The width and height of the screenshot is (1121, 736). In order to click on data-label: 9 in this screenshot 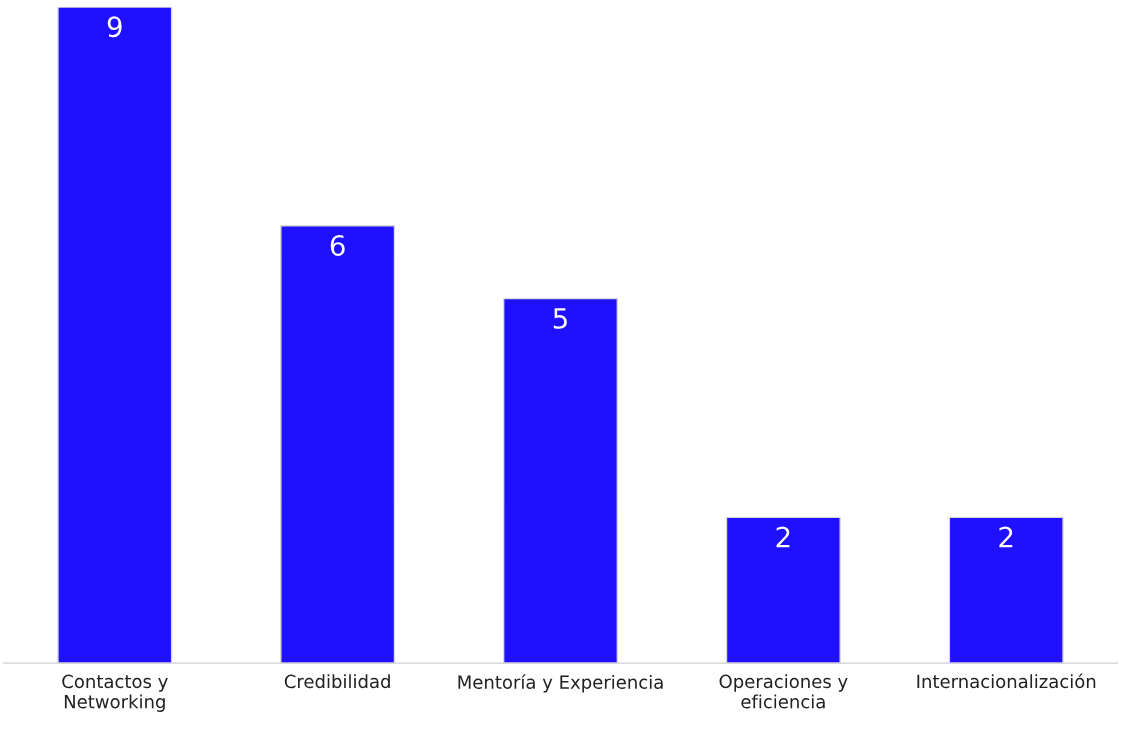, I will do `click(114, 27)`.